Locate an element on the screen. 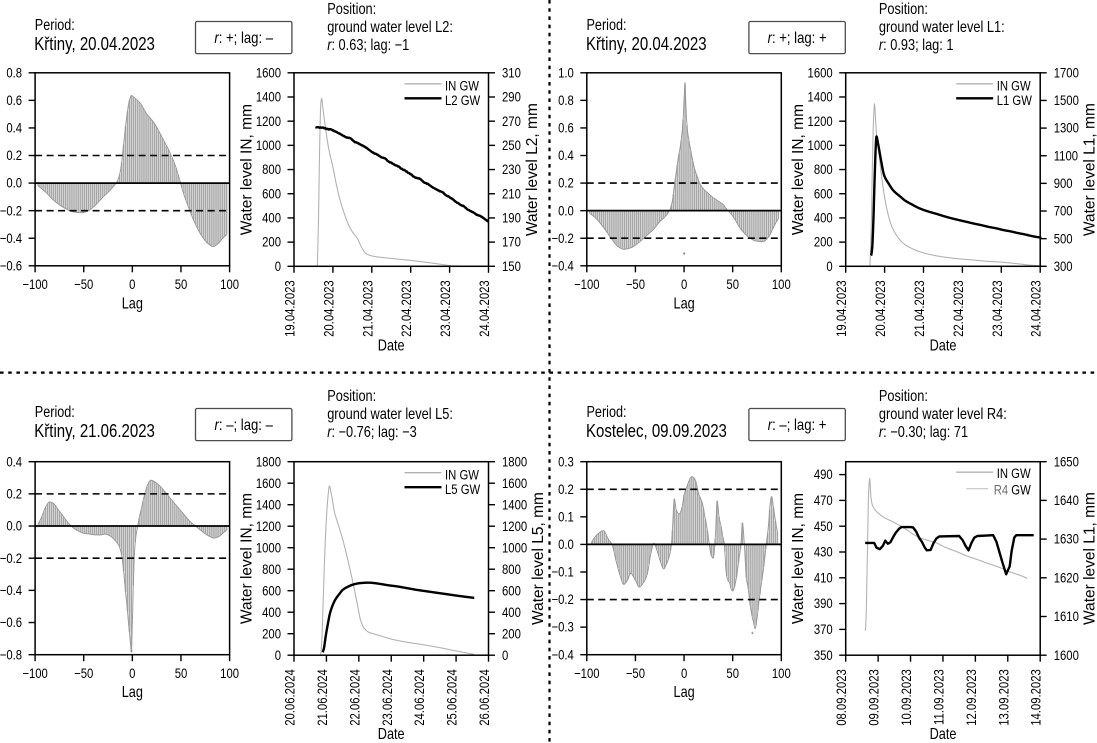 This screenshot has height=743, width=1097. svg-text: 290 is located at coordinates (511, 97).